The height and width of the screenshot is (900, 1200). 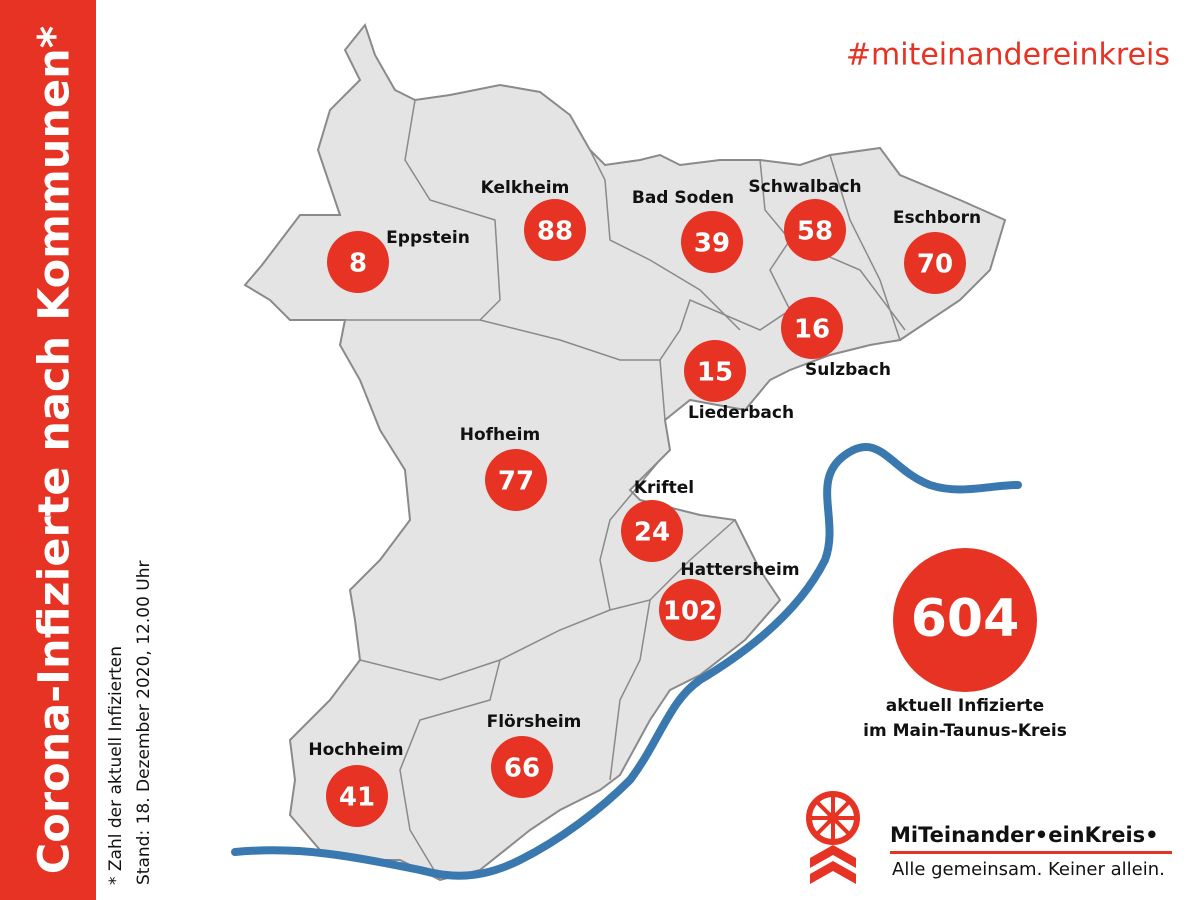 I want to click on municipality-name: Eppstein, so click(x=428, y=238).